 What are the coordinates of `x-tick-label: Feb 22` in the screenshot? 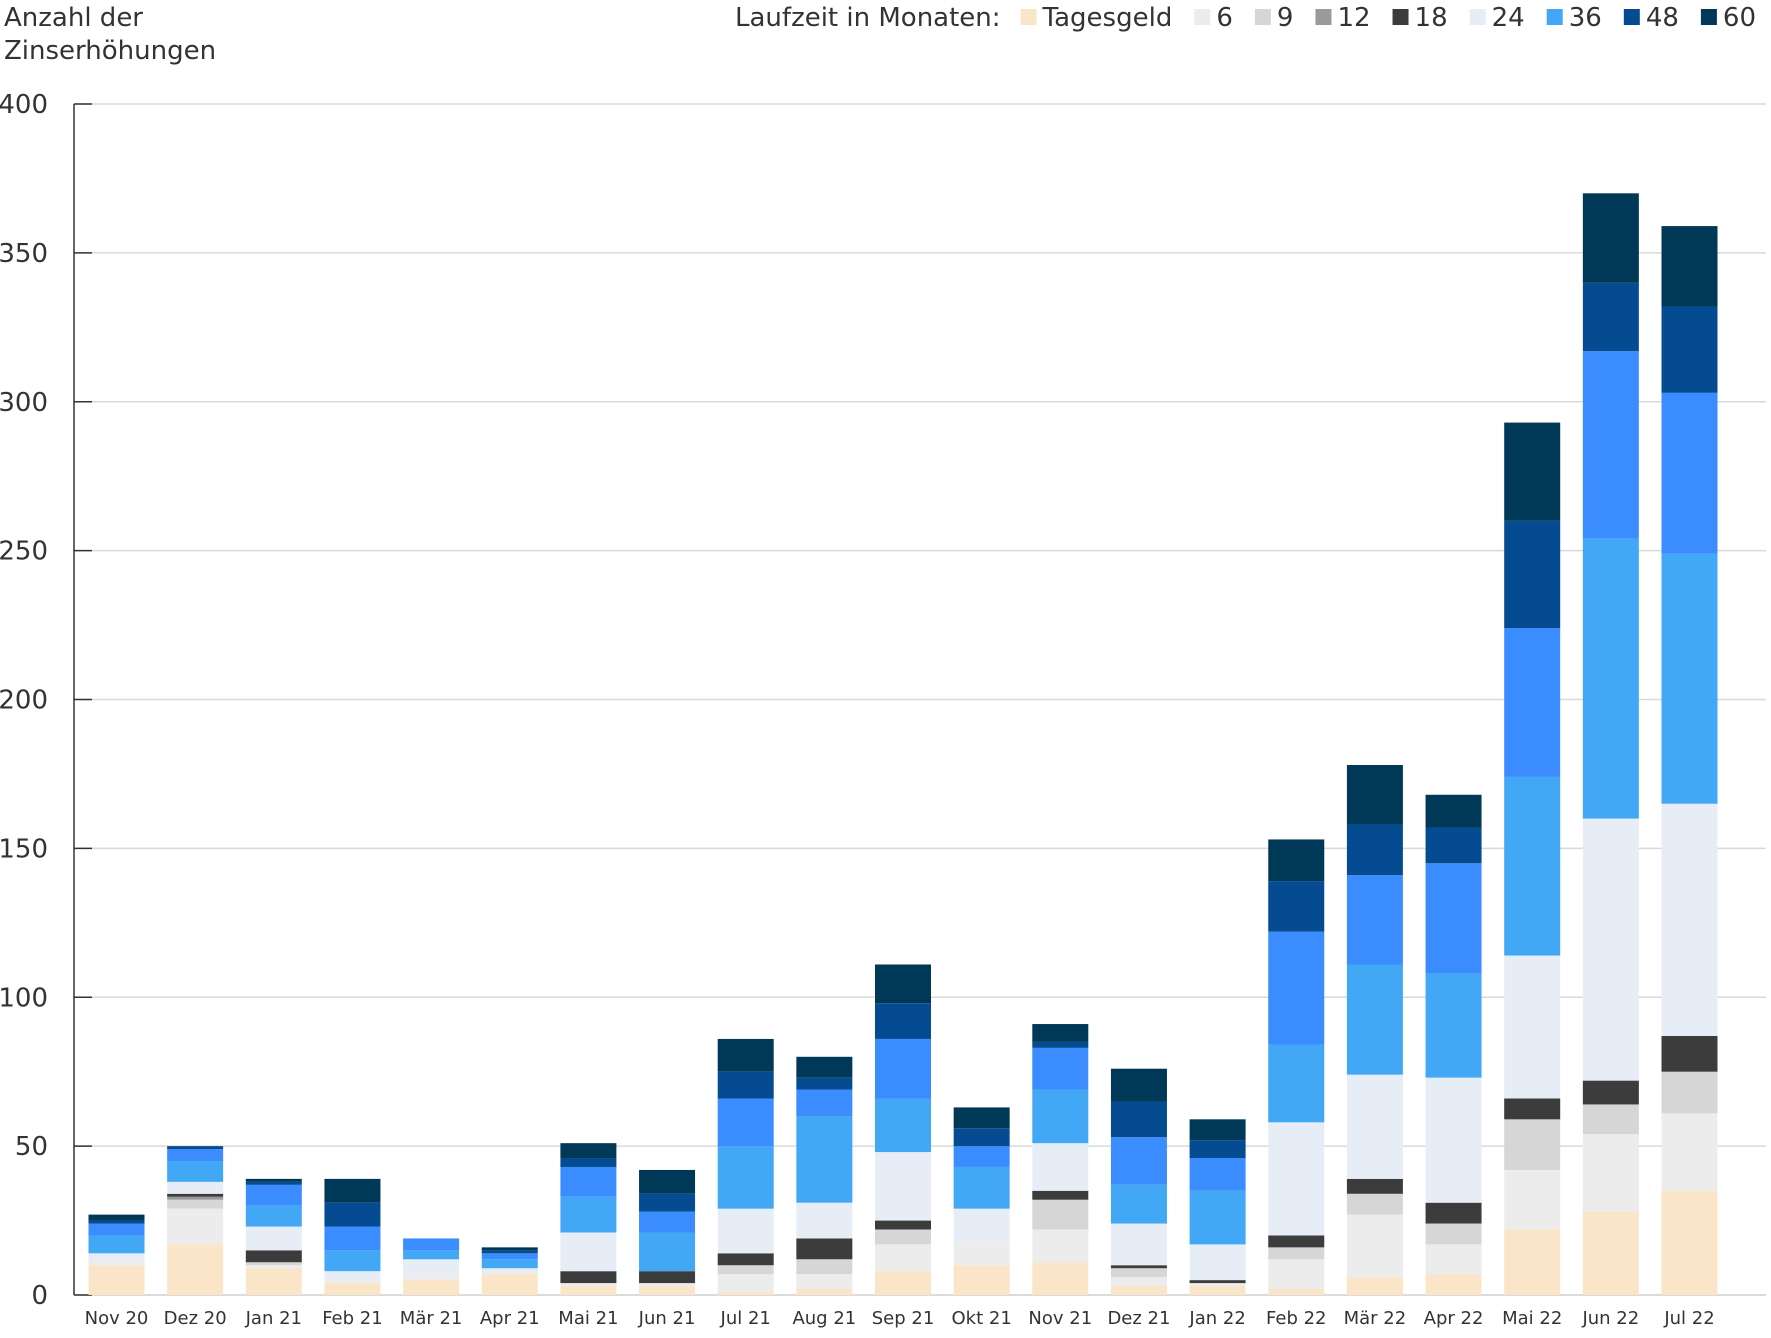 It's located at (1296, 1318).